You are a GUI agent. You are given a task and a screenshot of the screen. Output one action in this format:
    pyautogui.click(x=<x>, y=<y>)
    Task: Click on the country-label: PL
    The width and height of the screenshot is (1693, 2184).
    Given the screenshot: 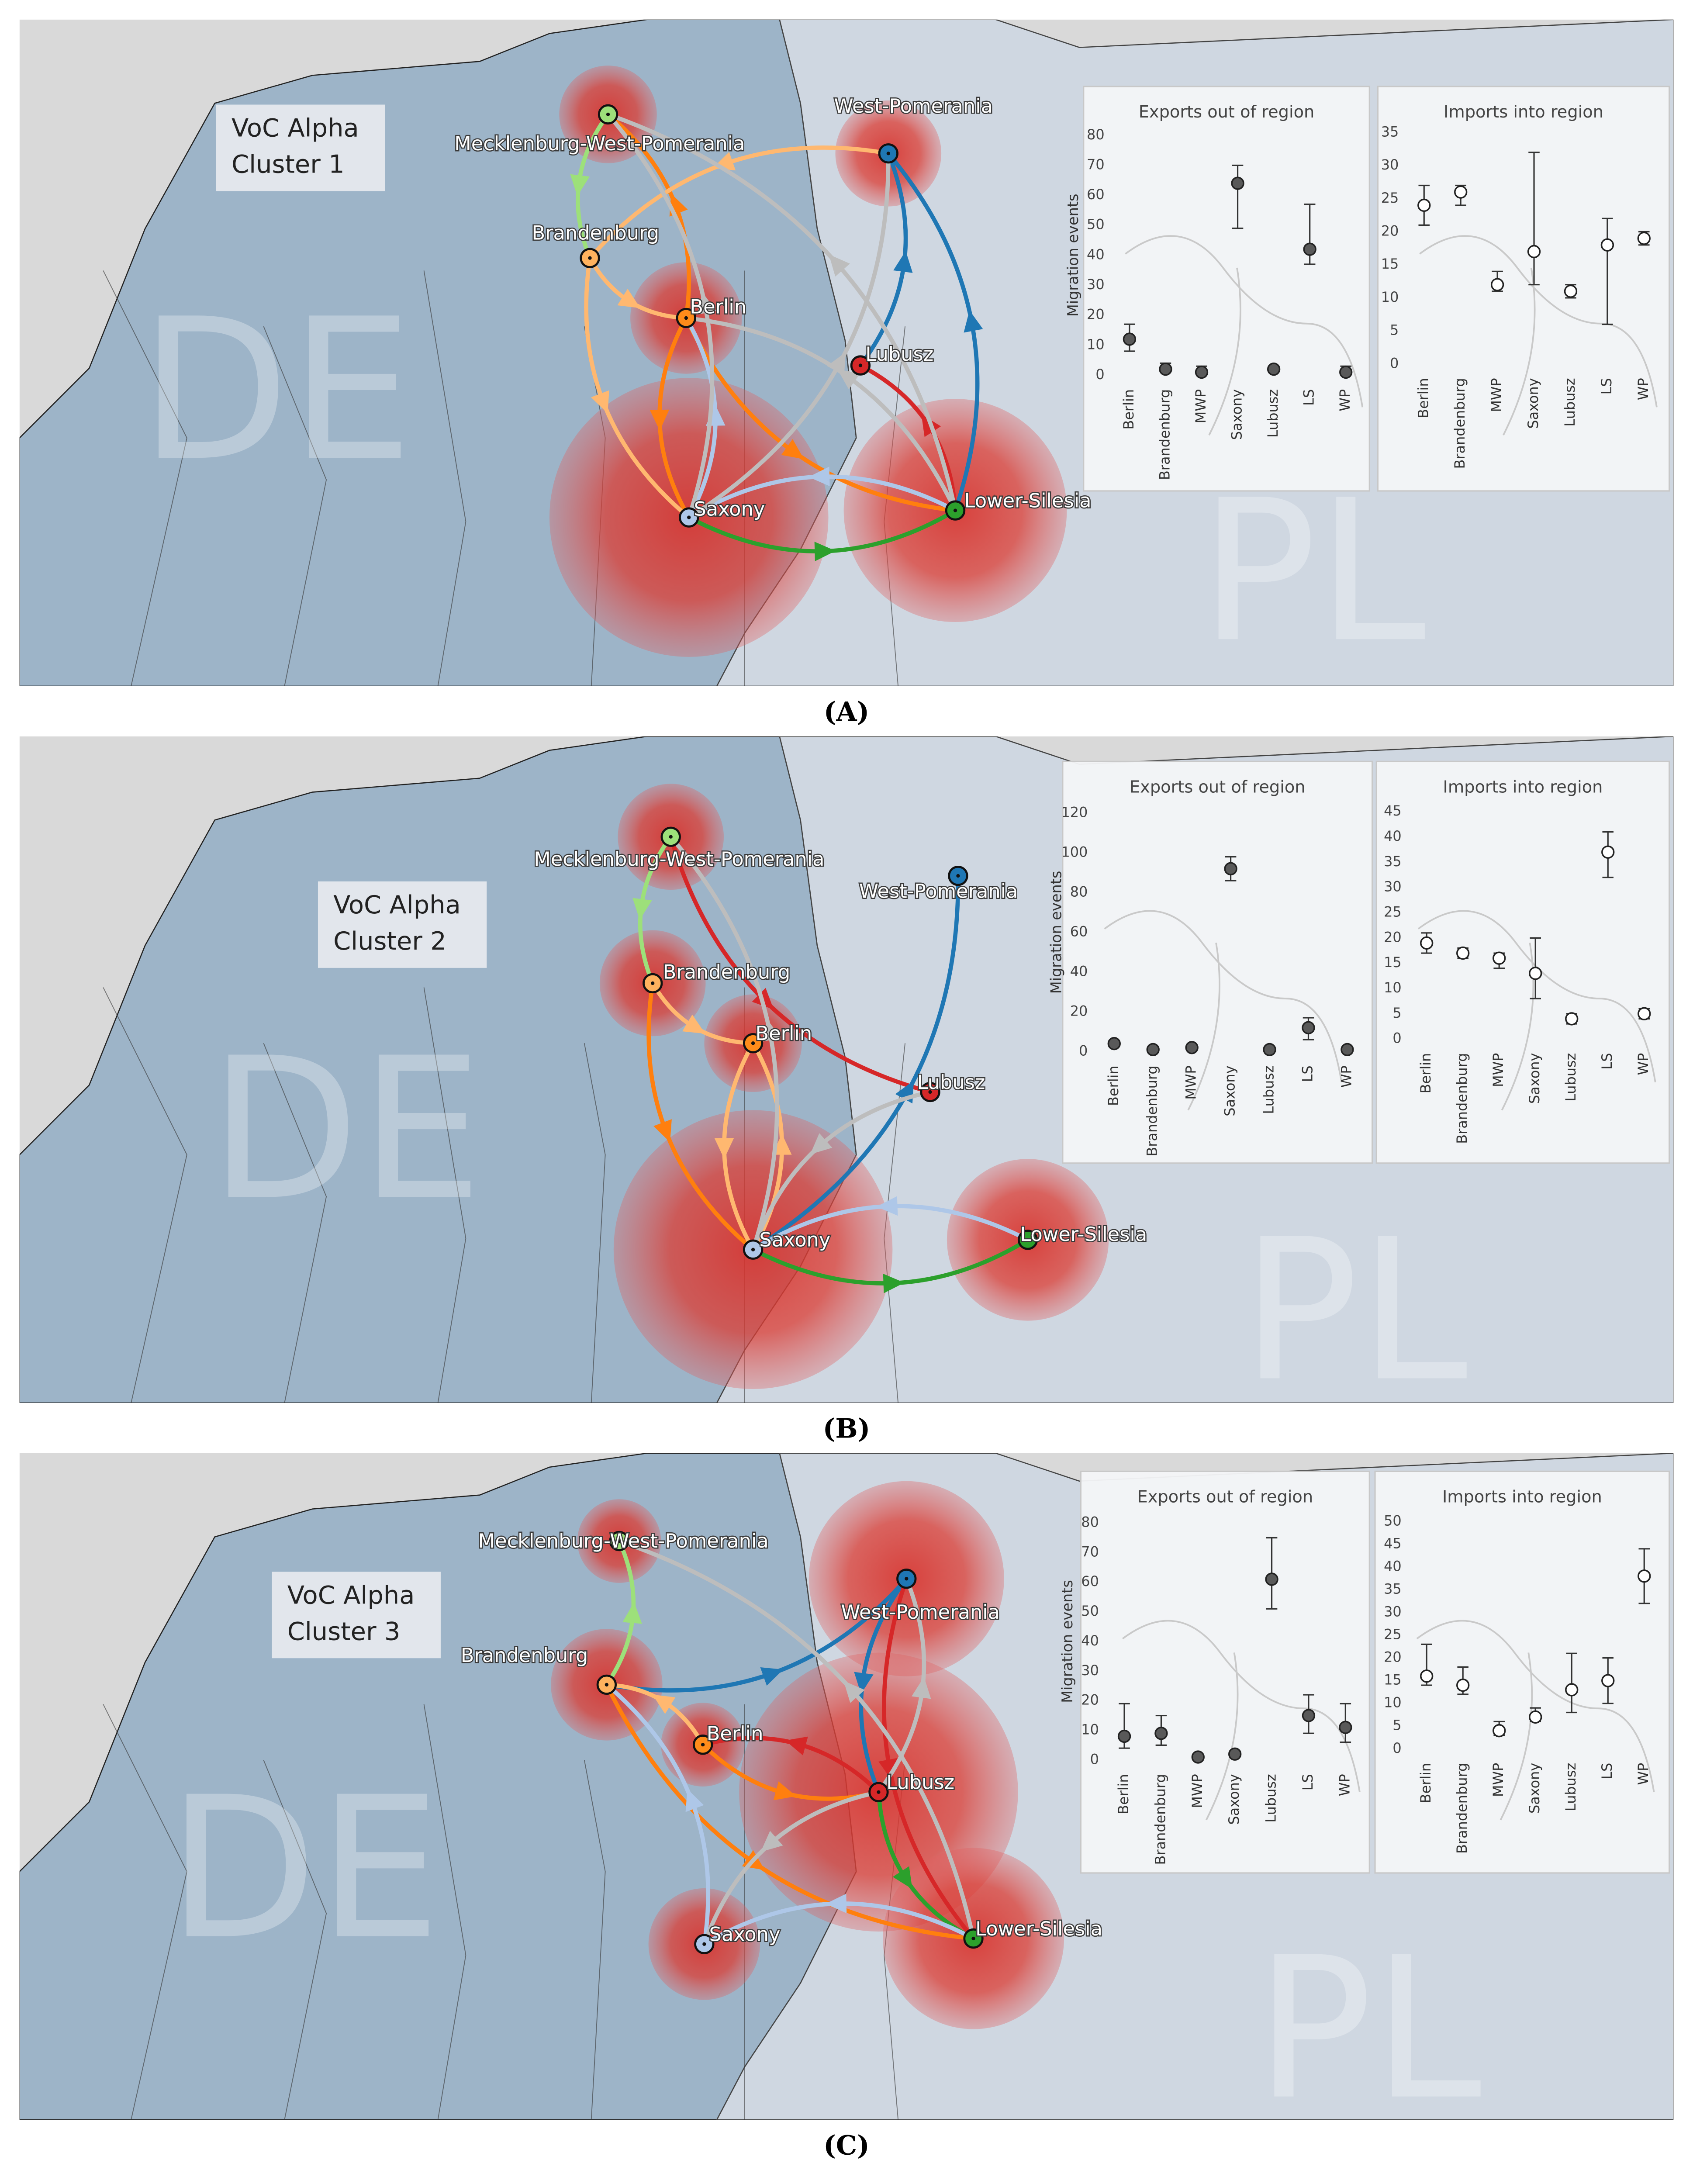 What is the action you would take?
    pyautogui.click(x=1368, y=2029)
    